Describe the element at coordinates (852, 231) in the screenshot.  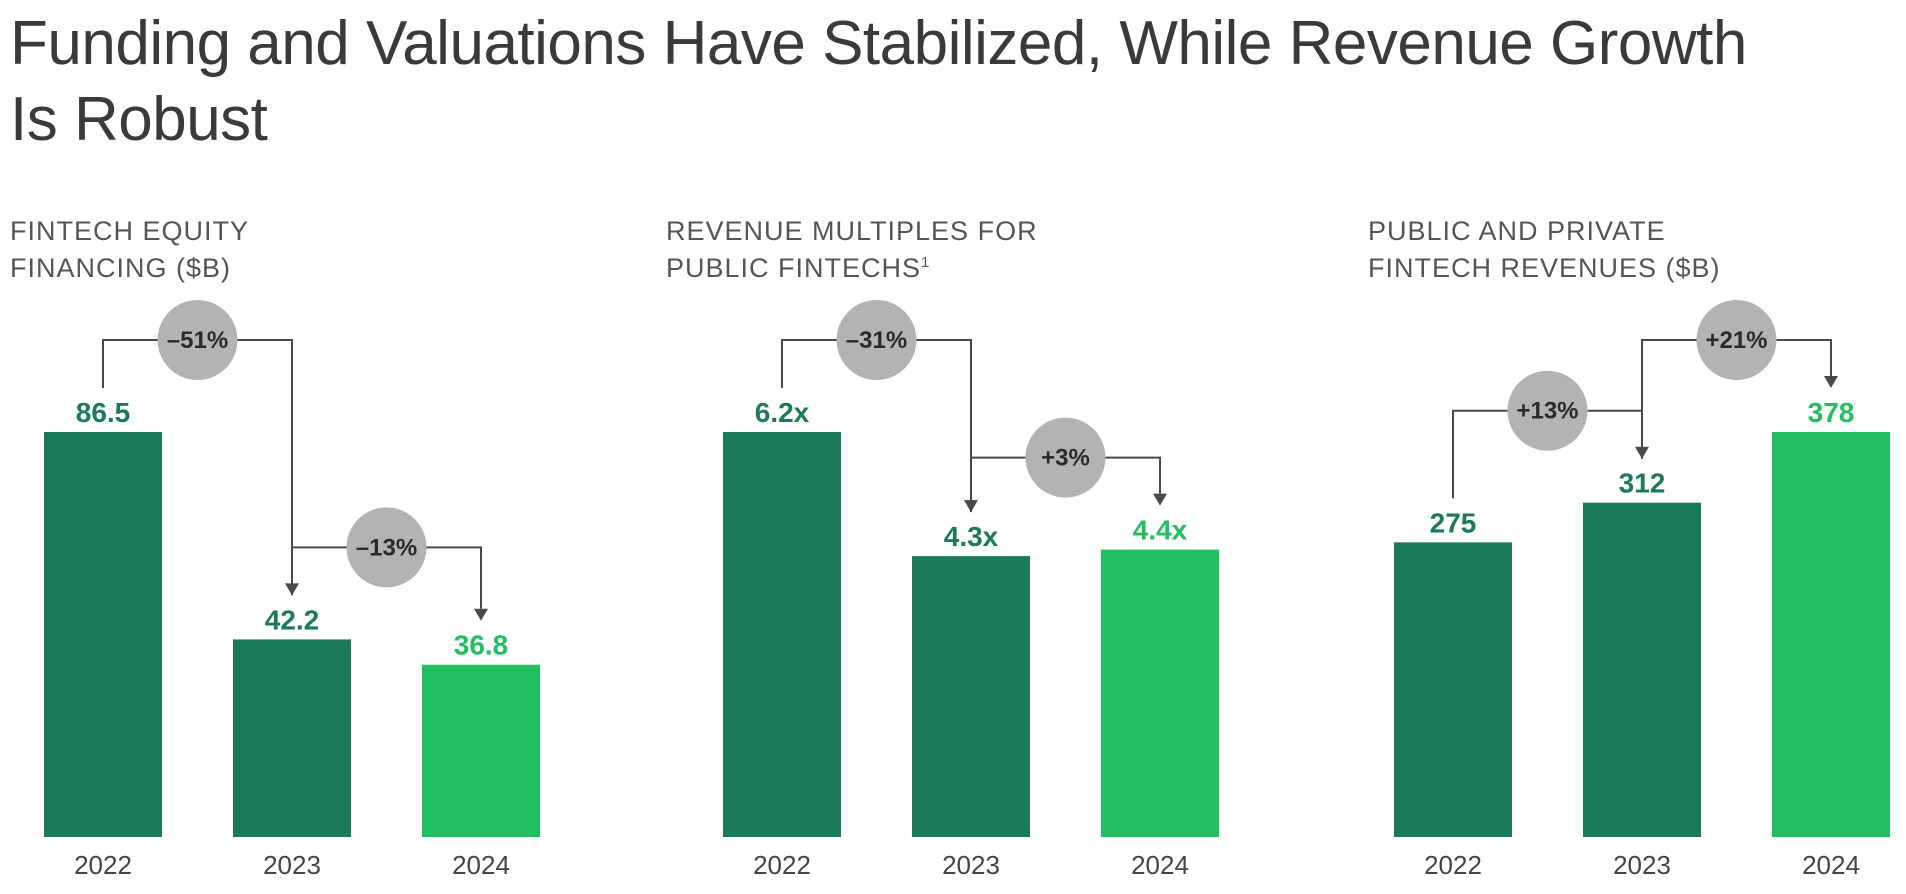
I see `chart-title-line: REVENUE MULTIPLES FOR` at that location.